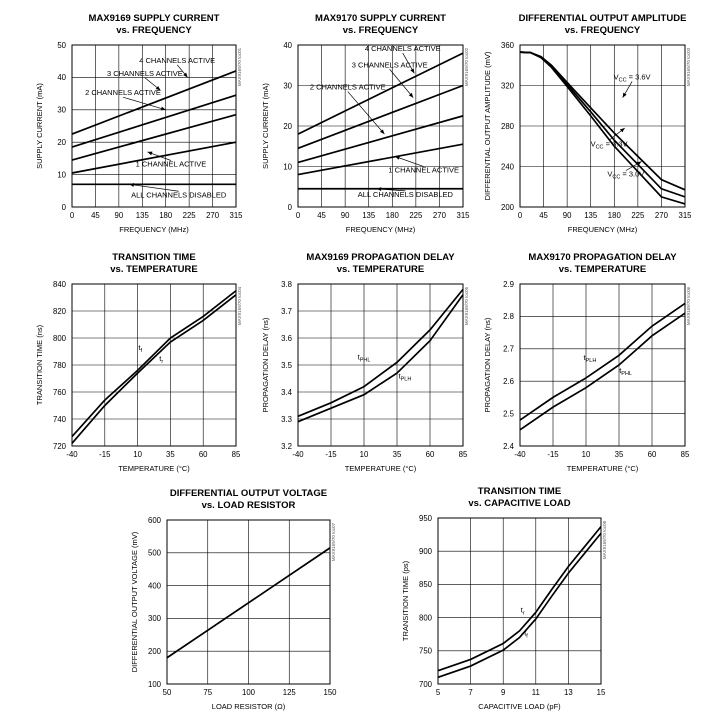 This screenshot has height=712, width=701. What do you see at coordinates (652, 454) in the screenshot?
I see `x-tick-label: 60` at bounding box center [652, 454].